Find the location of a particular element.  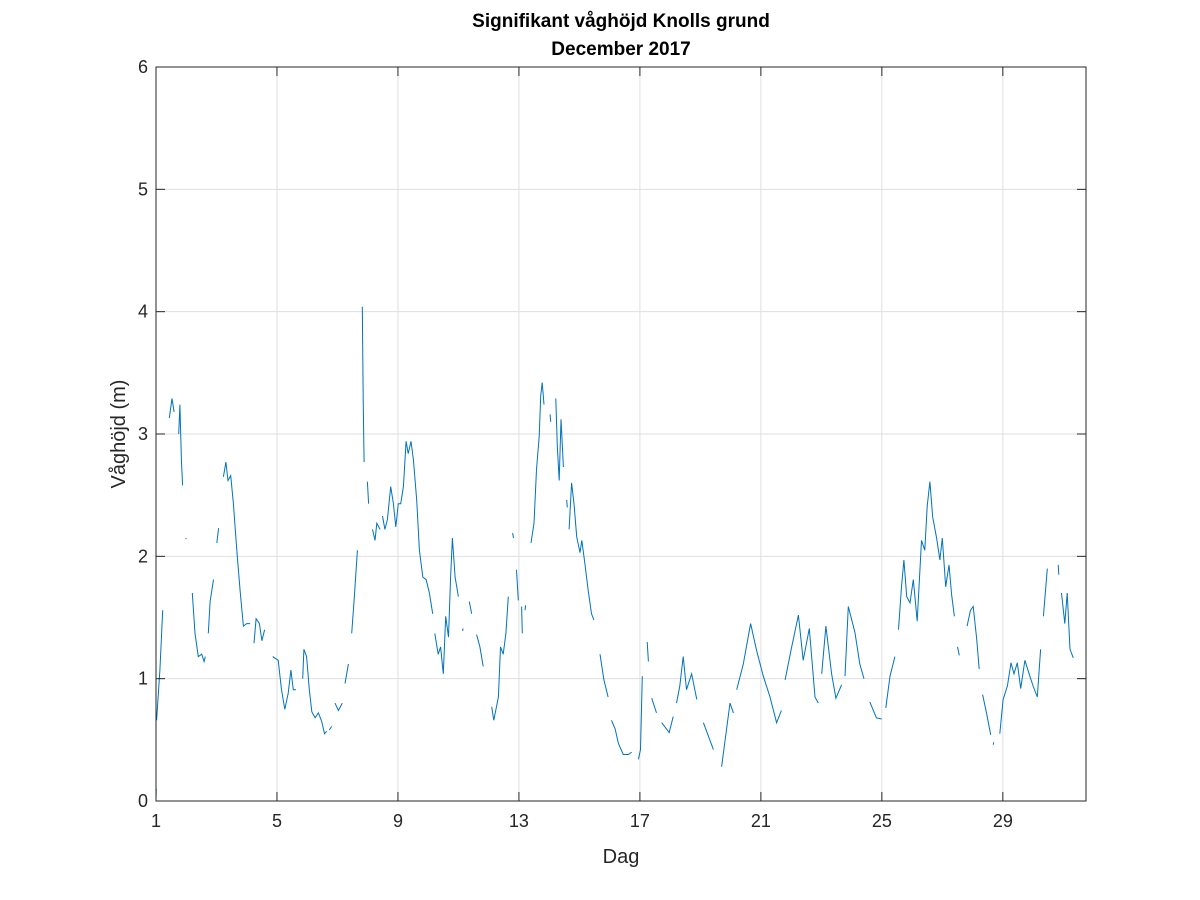

y-tick-label: 0 is located at coordinates (143, 801).